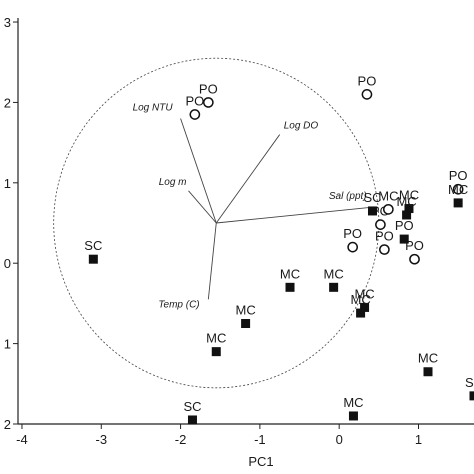 The image size is (474, 474). I want to click on vector-label: Sal (ppt), so click(348, 196).